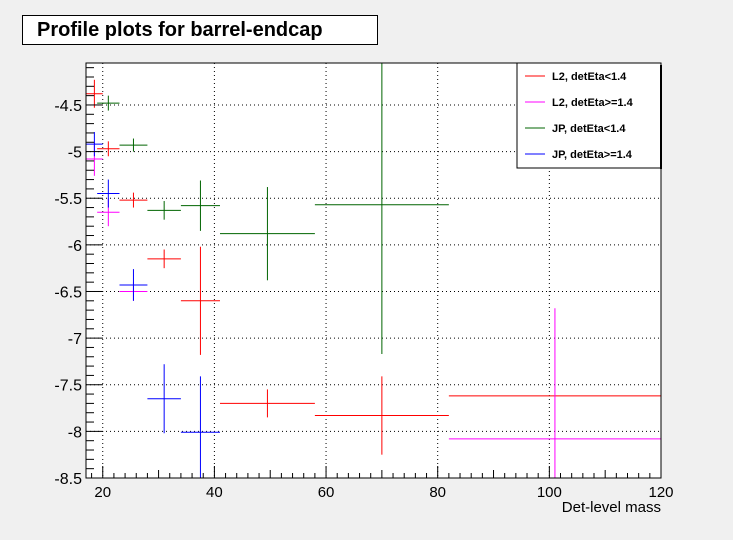 This screenshot has height=540, width=733. I want to click on legend-entry: L2, detEta<1.4, so click(589, 77).